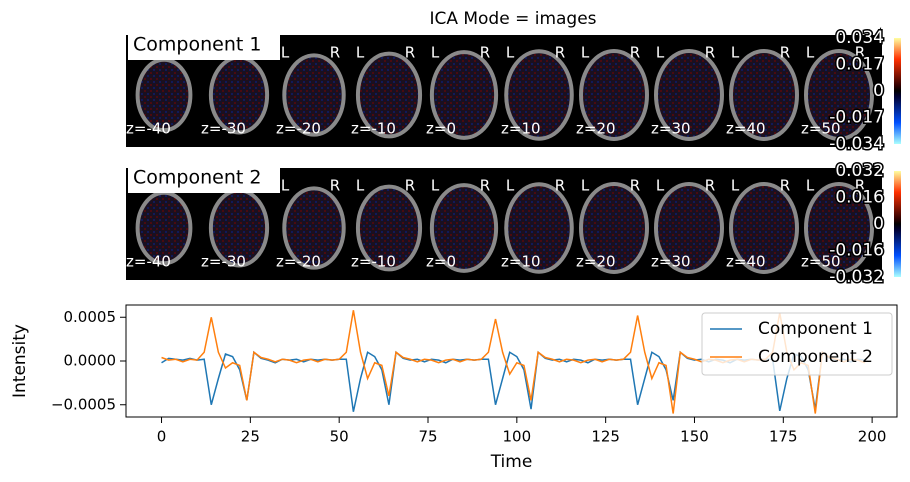 Image resolution: width=910 pixels, height=482 pixels. I want to click on legend-label: Component 1, so click(815, 329).